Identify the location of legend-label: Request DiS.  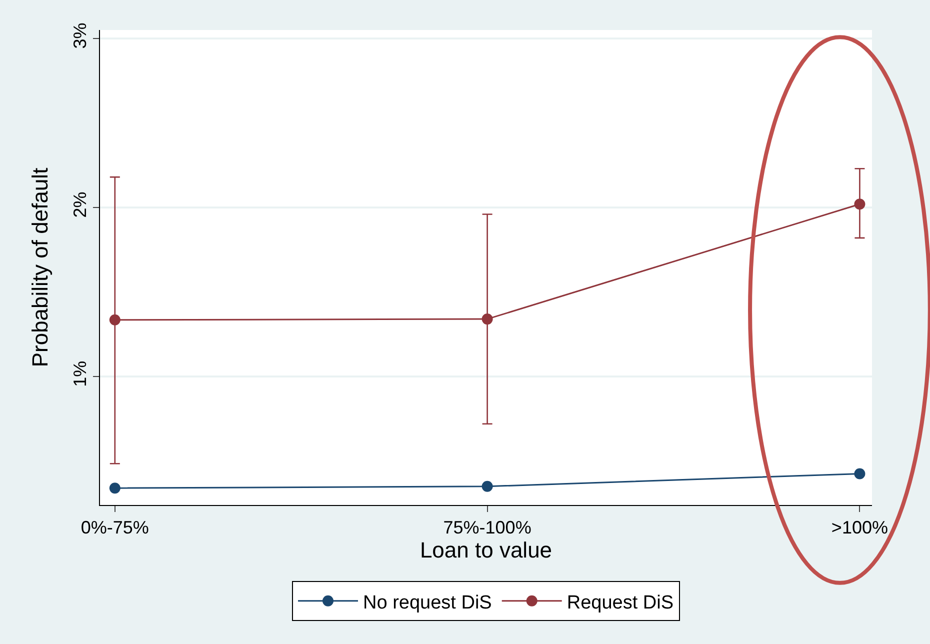
(620, 603).